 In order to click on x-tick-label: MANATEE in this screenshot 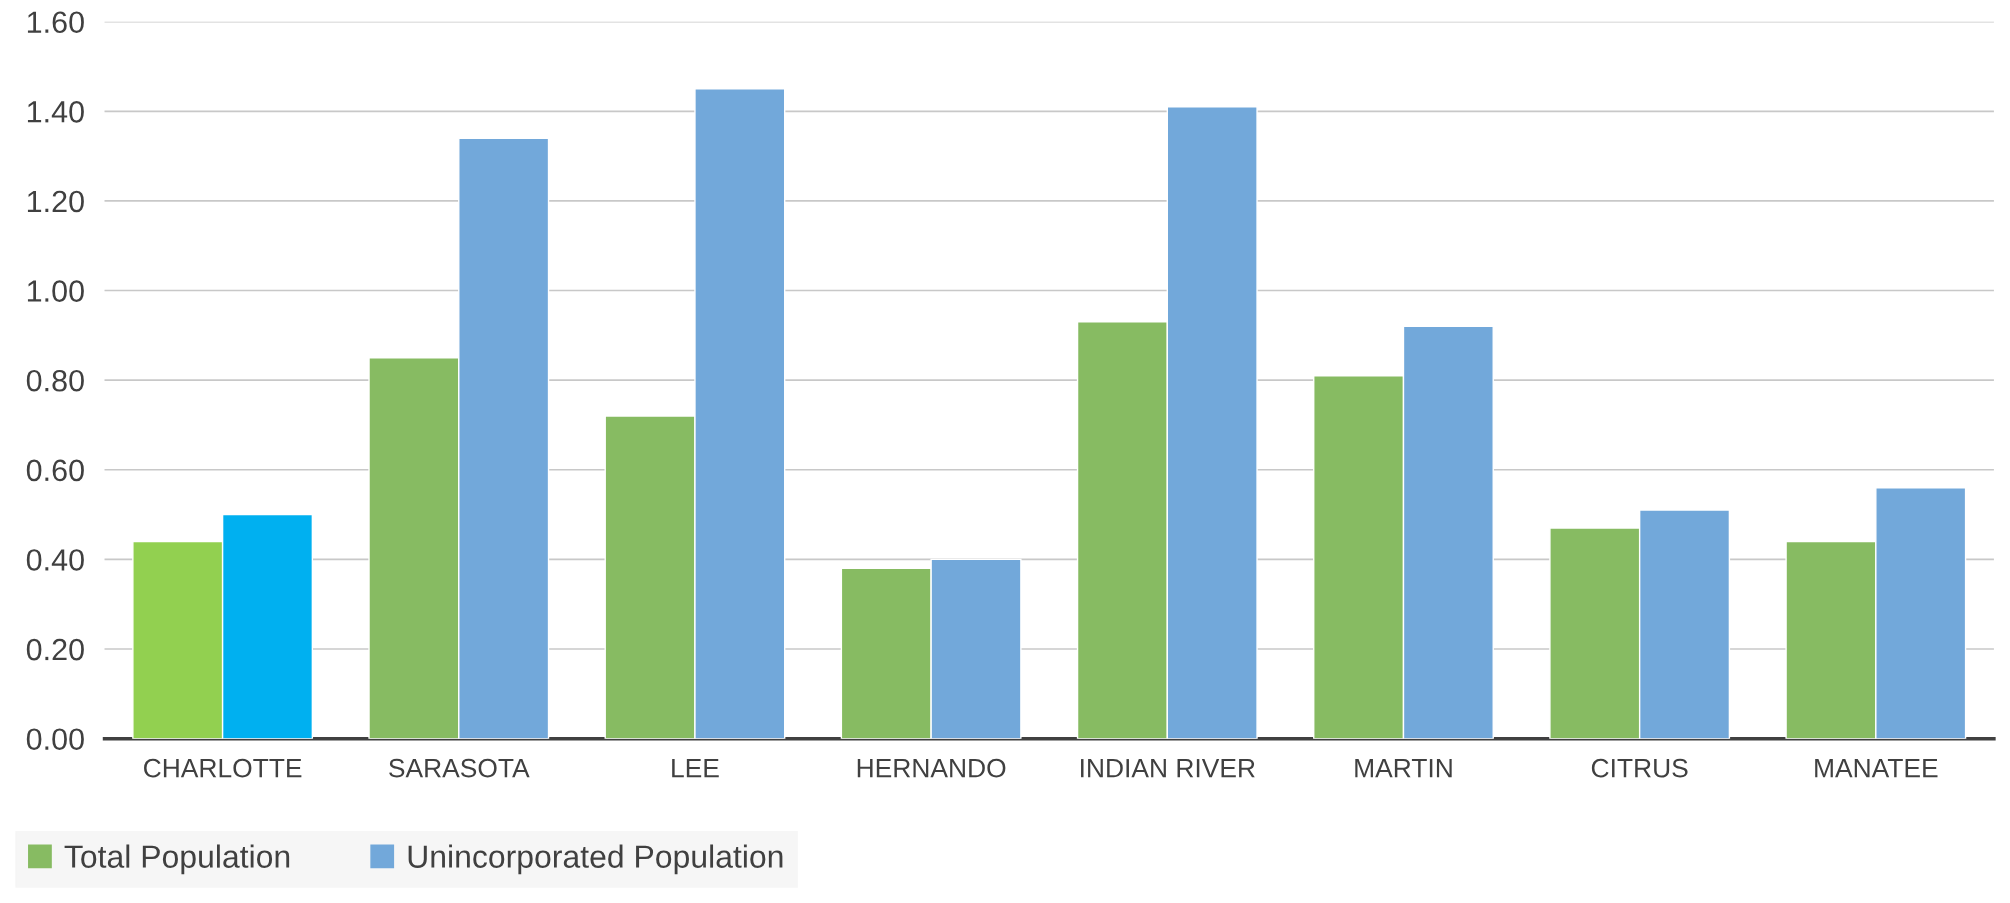, I will do `click(1876, 768)`.